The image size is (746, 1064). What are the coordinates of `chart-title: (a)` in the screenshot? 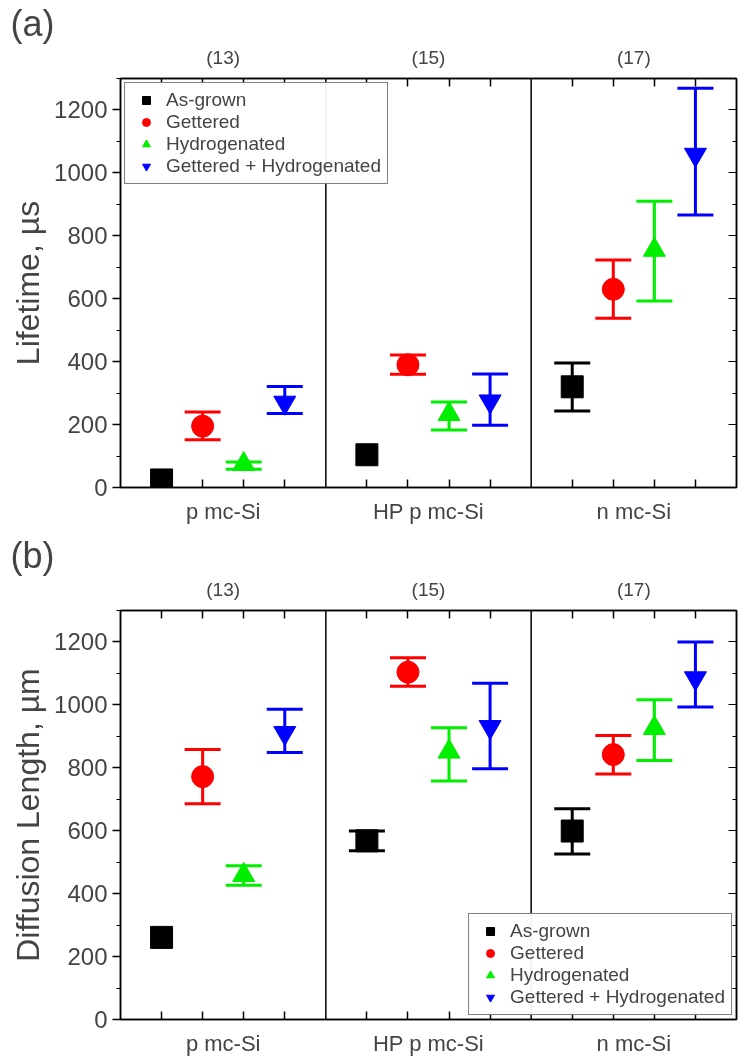 It's located at (32, 23).